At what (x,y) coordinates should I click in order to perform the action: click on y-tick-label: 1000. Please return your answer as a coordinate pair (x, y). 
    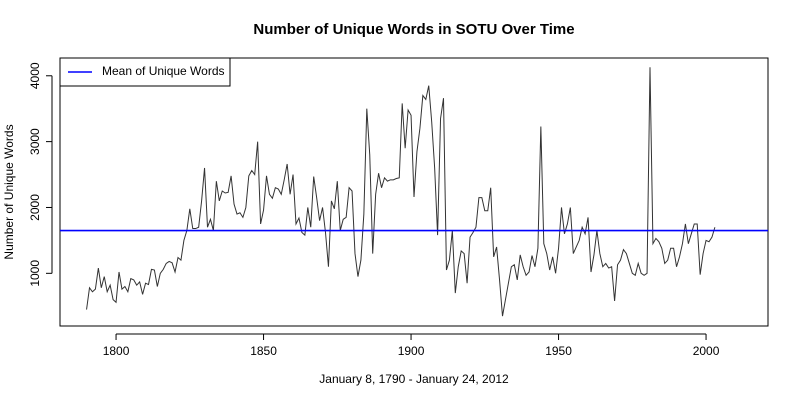
    Looking at the image, I should click on (35, 273).